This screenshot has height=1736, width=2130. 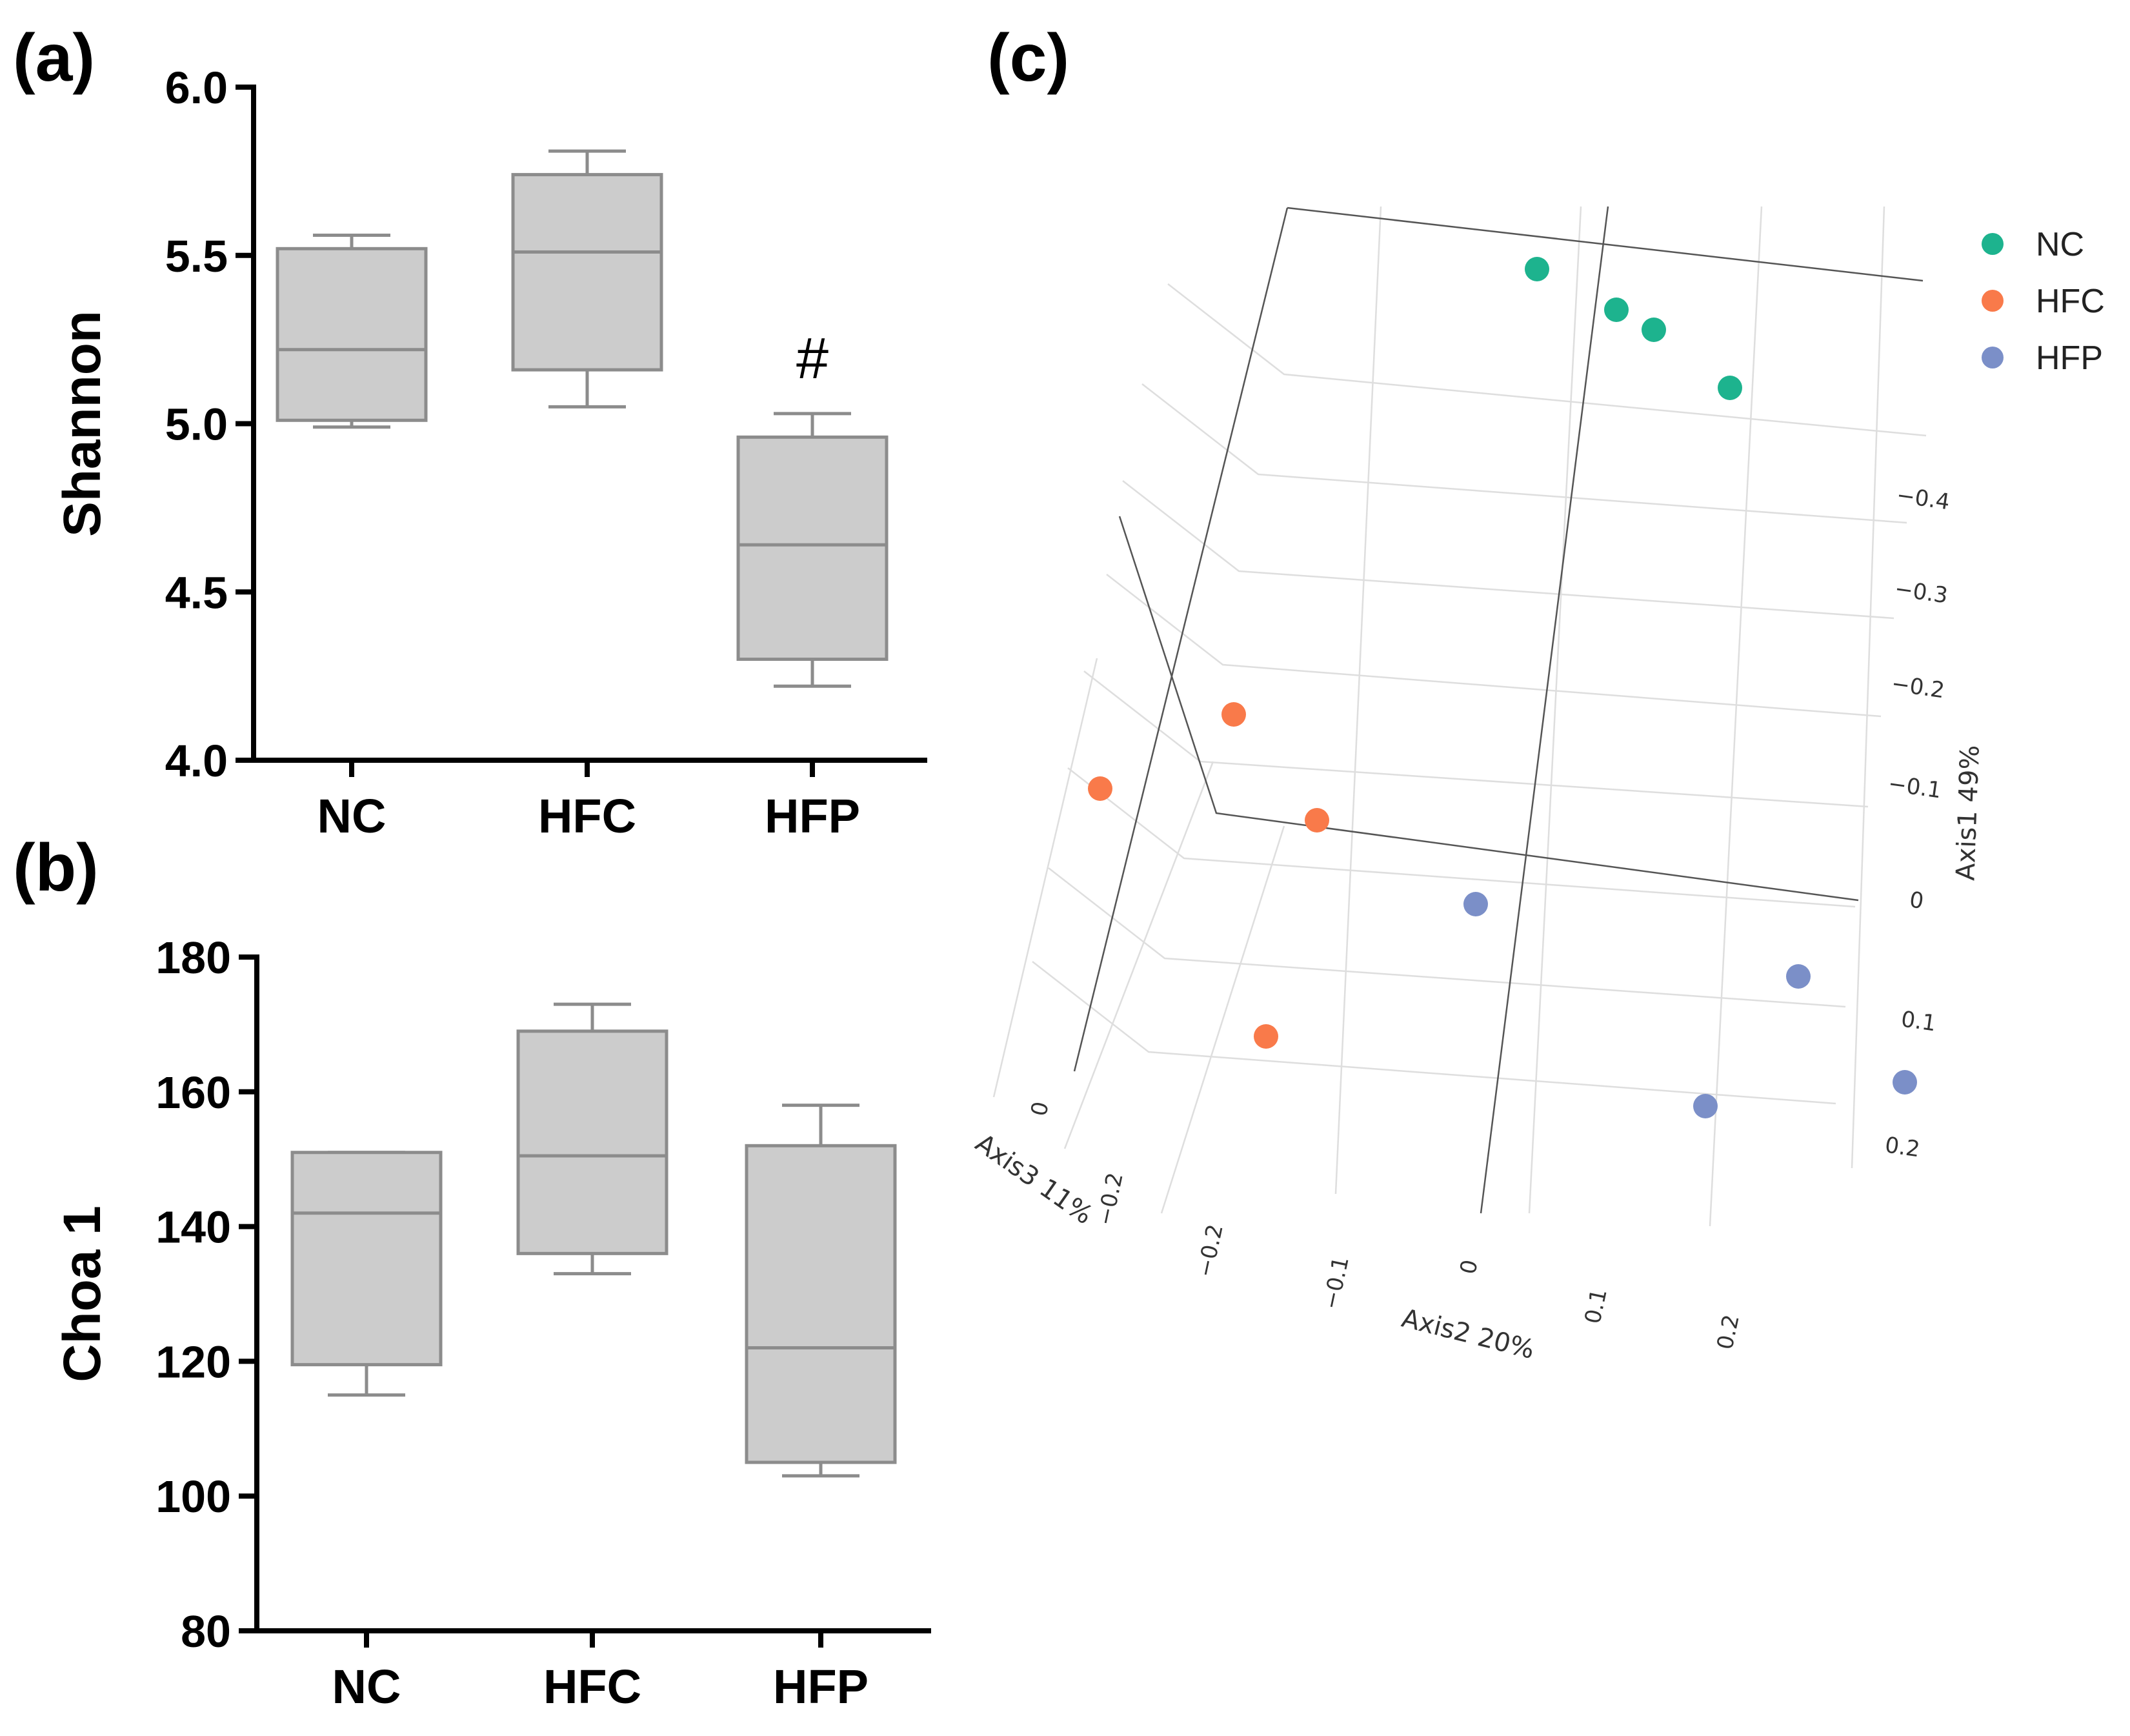 What do you see at coordinates (1469, 1267) in the screenshot?
I see `axis2-tick-label: 0` at bounding box center [1469, 1267].